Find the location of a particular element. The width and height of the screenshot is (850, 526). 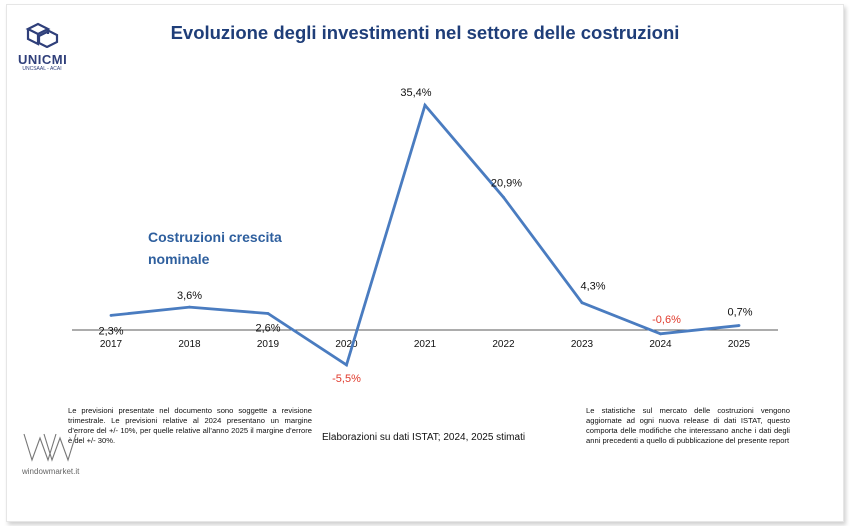

x-tick-label: 2021 is located at coordinates (425, 344).